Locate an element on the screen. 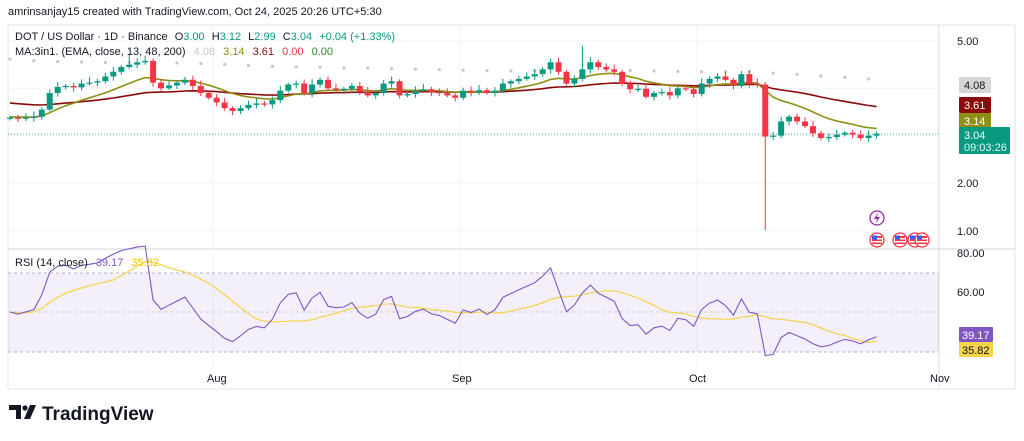 The height and width of the screenshot is (441, 1024). time-tick: Nov is located at coordinates (940, 379).